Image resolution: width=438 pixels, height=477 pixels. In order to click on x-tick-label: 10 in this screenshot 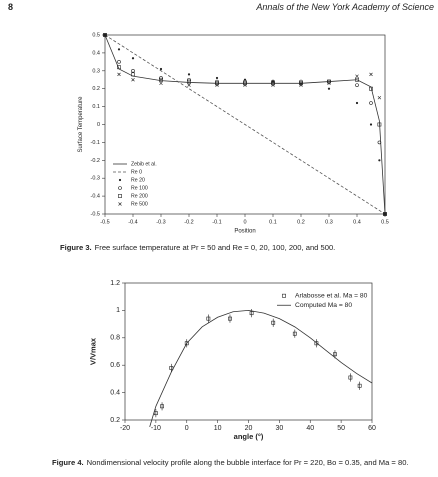, I will do `click(218, 428)`.